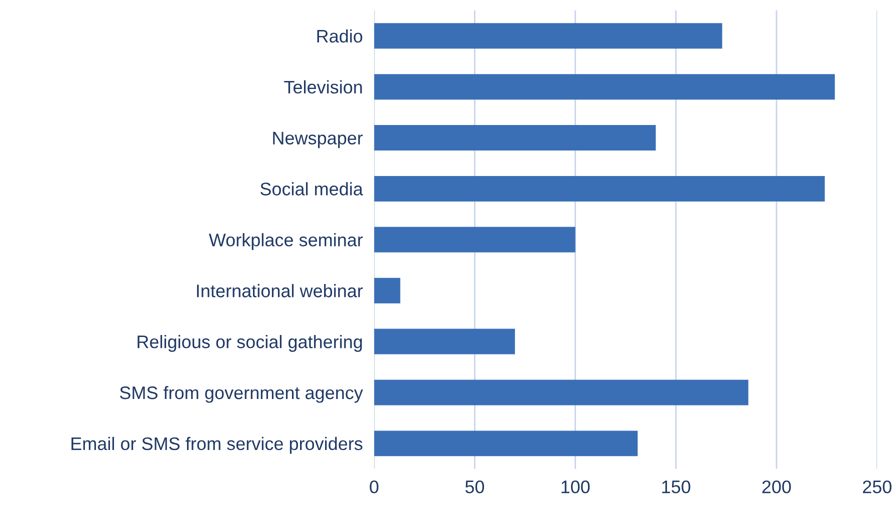 The height and width of the screenshot is (521, 895). What do you see at coordinates (241, 394) in the screenshot?
I see `y-tick-label: SMS from government agency` at bounding box center [241, 394].